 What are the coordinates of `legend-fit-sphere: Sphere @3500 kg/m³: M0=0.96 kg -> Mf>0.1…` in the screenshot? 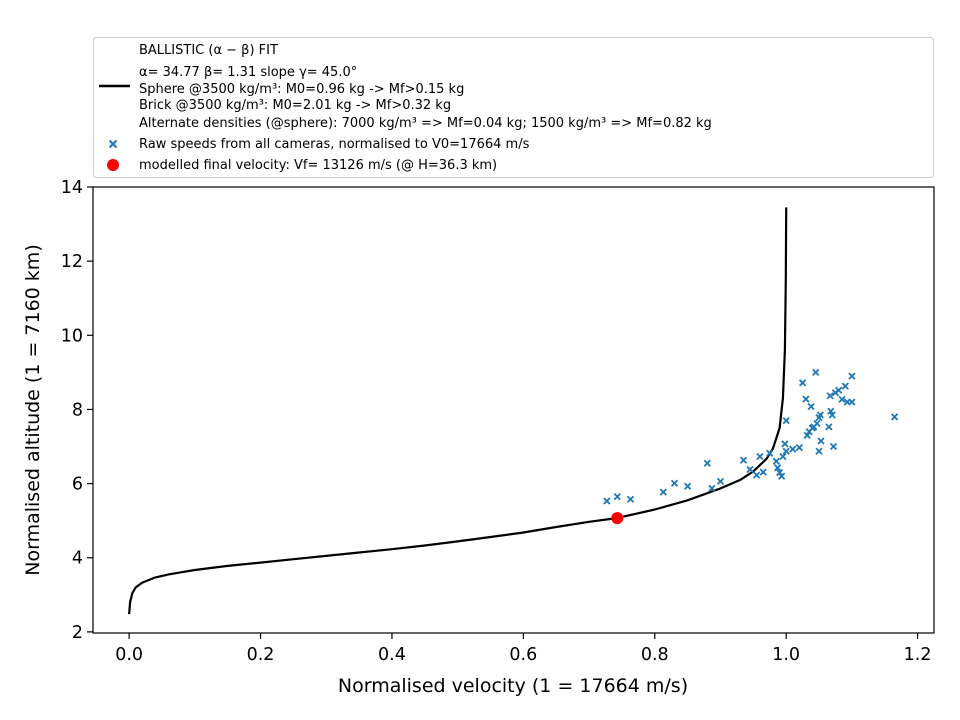 It's located at (301, 89).